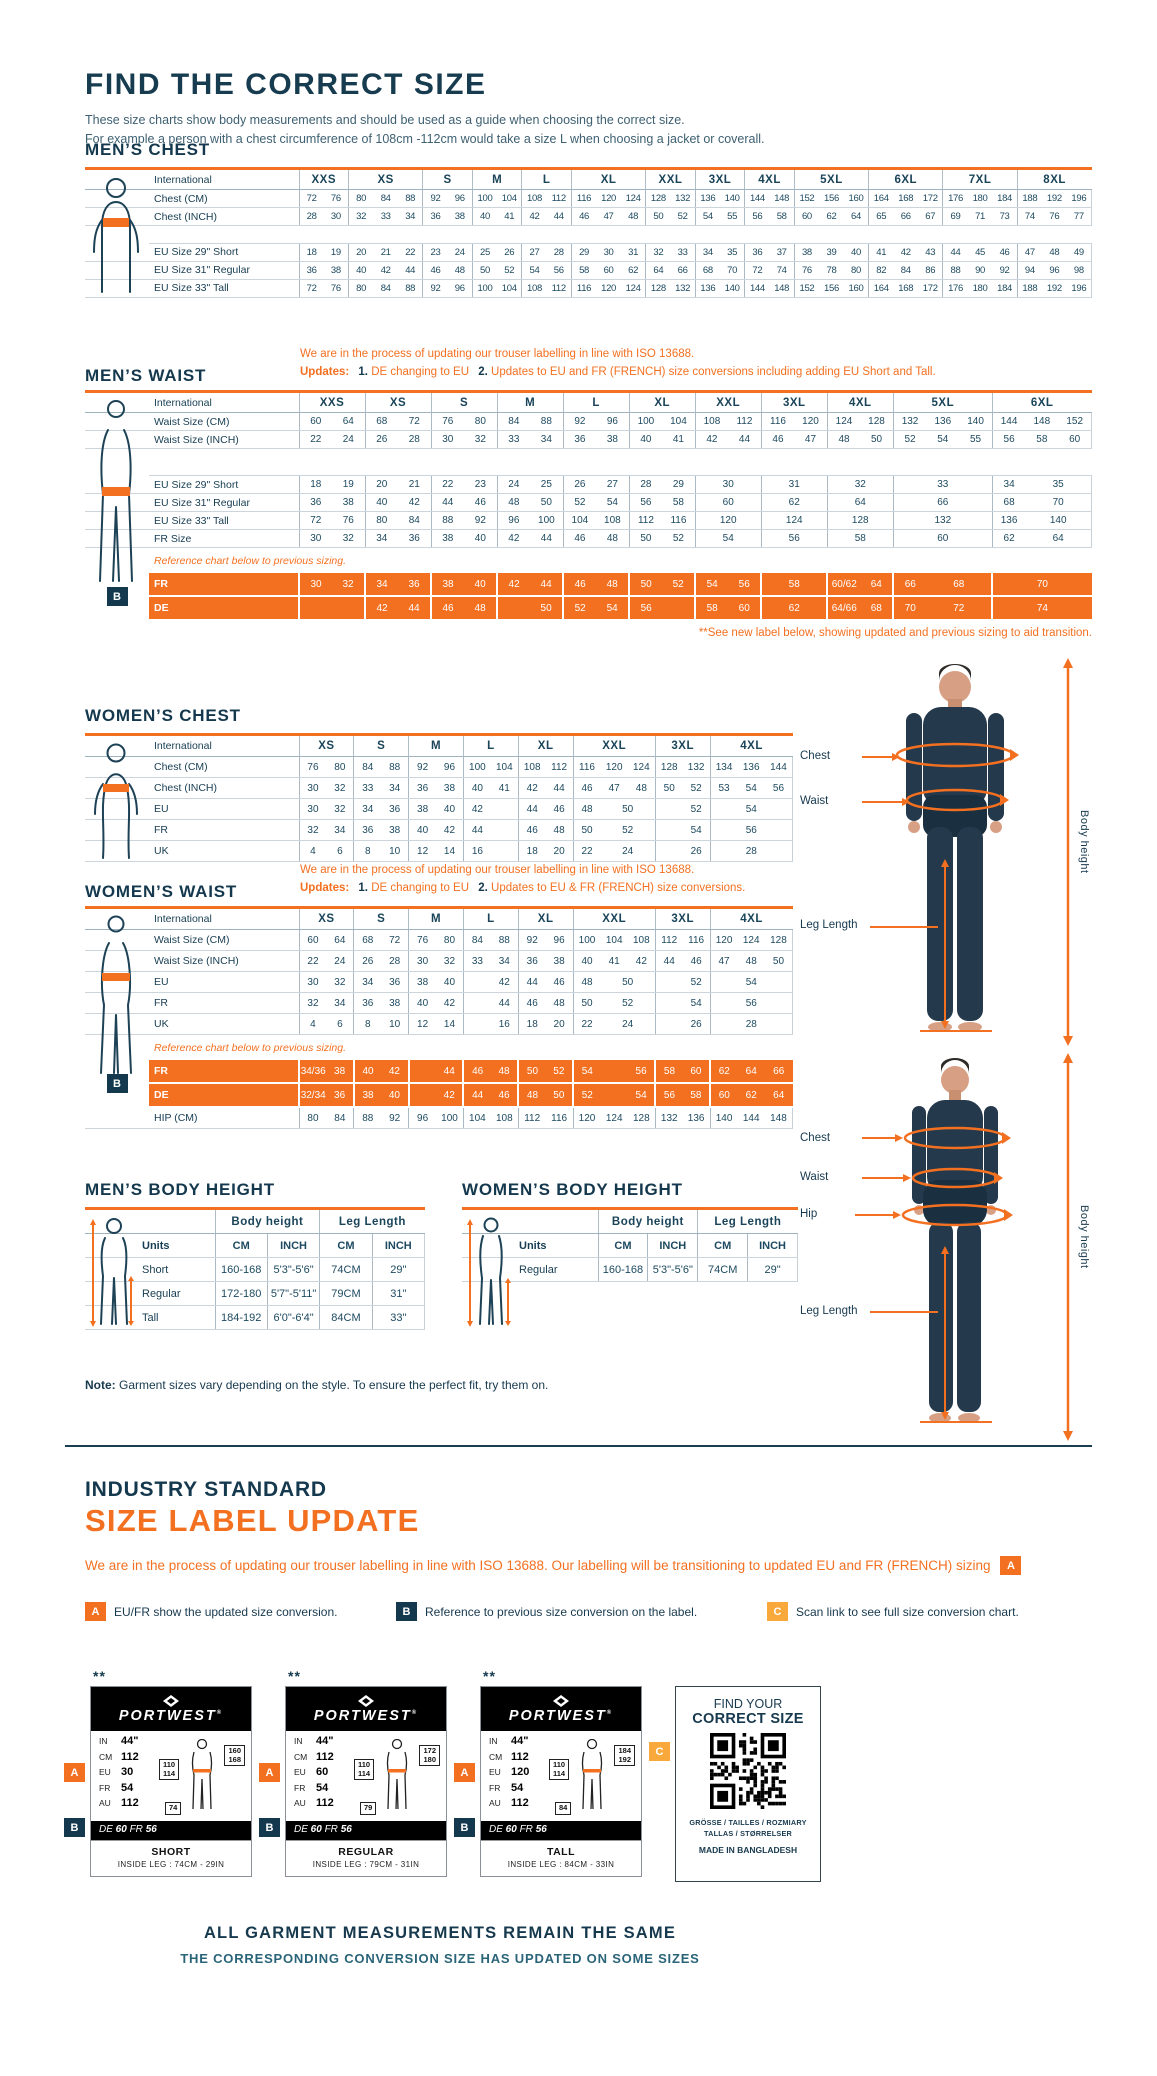 Image resolution: width=1157 pixels, height=2076 pixels. Describe the element at coordinates (520, 1741) in the screenshot. I see `spec-value: 44"` at that location.